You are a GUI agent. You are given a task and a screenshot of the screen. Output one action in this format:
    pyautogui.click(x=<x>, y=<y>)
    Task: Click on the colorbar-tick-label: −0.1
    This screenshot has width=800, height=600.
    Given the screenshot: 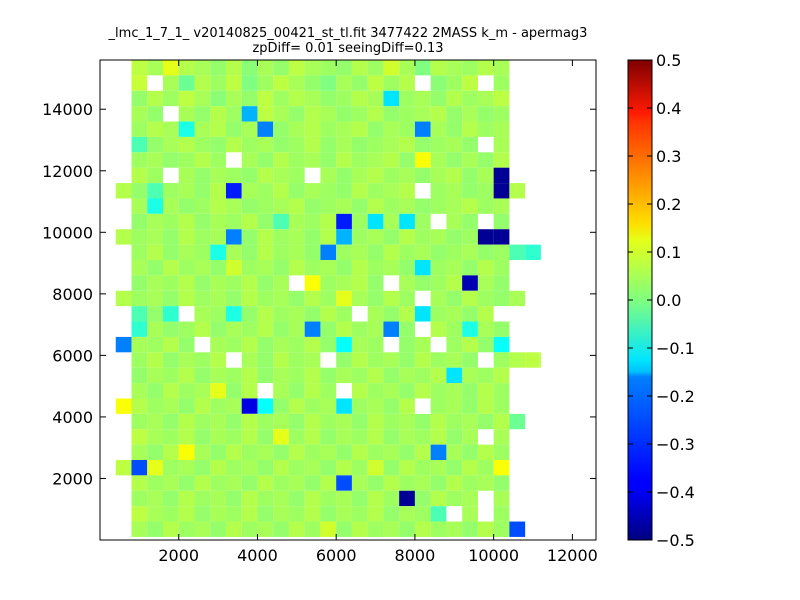 What is the action you would take?
    pyautogui.click(x=675, y=348)
    